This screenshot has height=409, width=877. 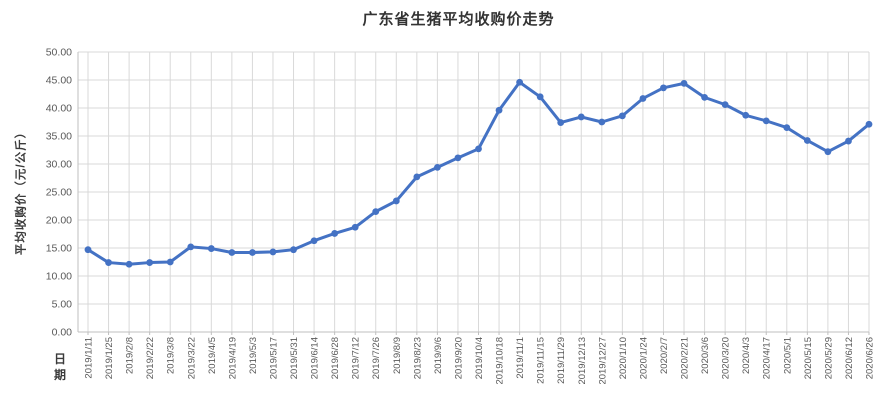 I want to click on x-tick-label: 2020/2/7, so click(x=664, y=355).